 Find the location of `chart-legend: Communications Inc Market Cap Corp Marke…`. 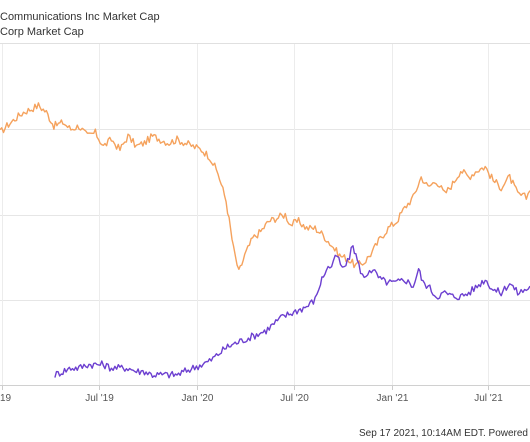

chart-legend: Communications Inc Market Cap Corp Marke… is located at coordinates (265, 22).